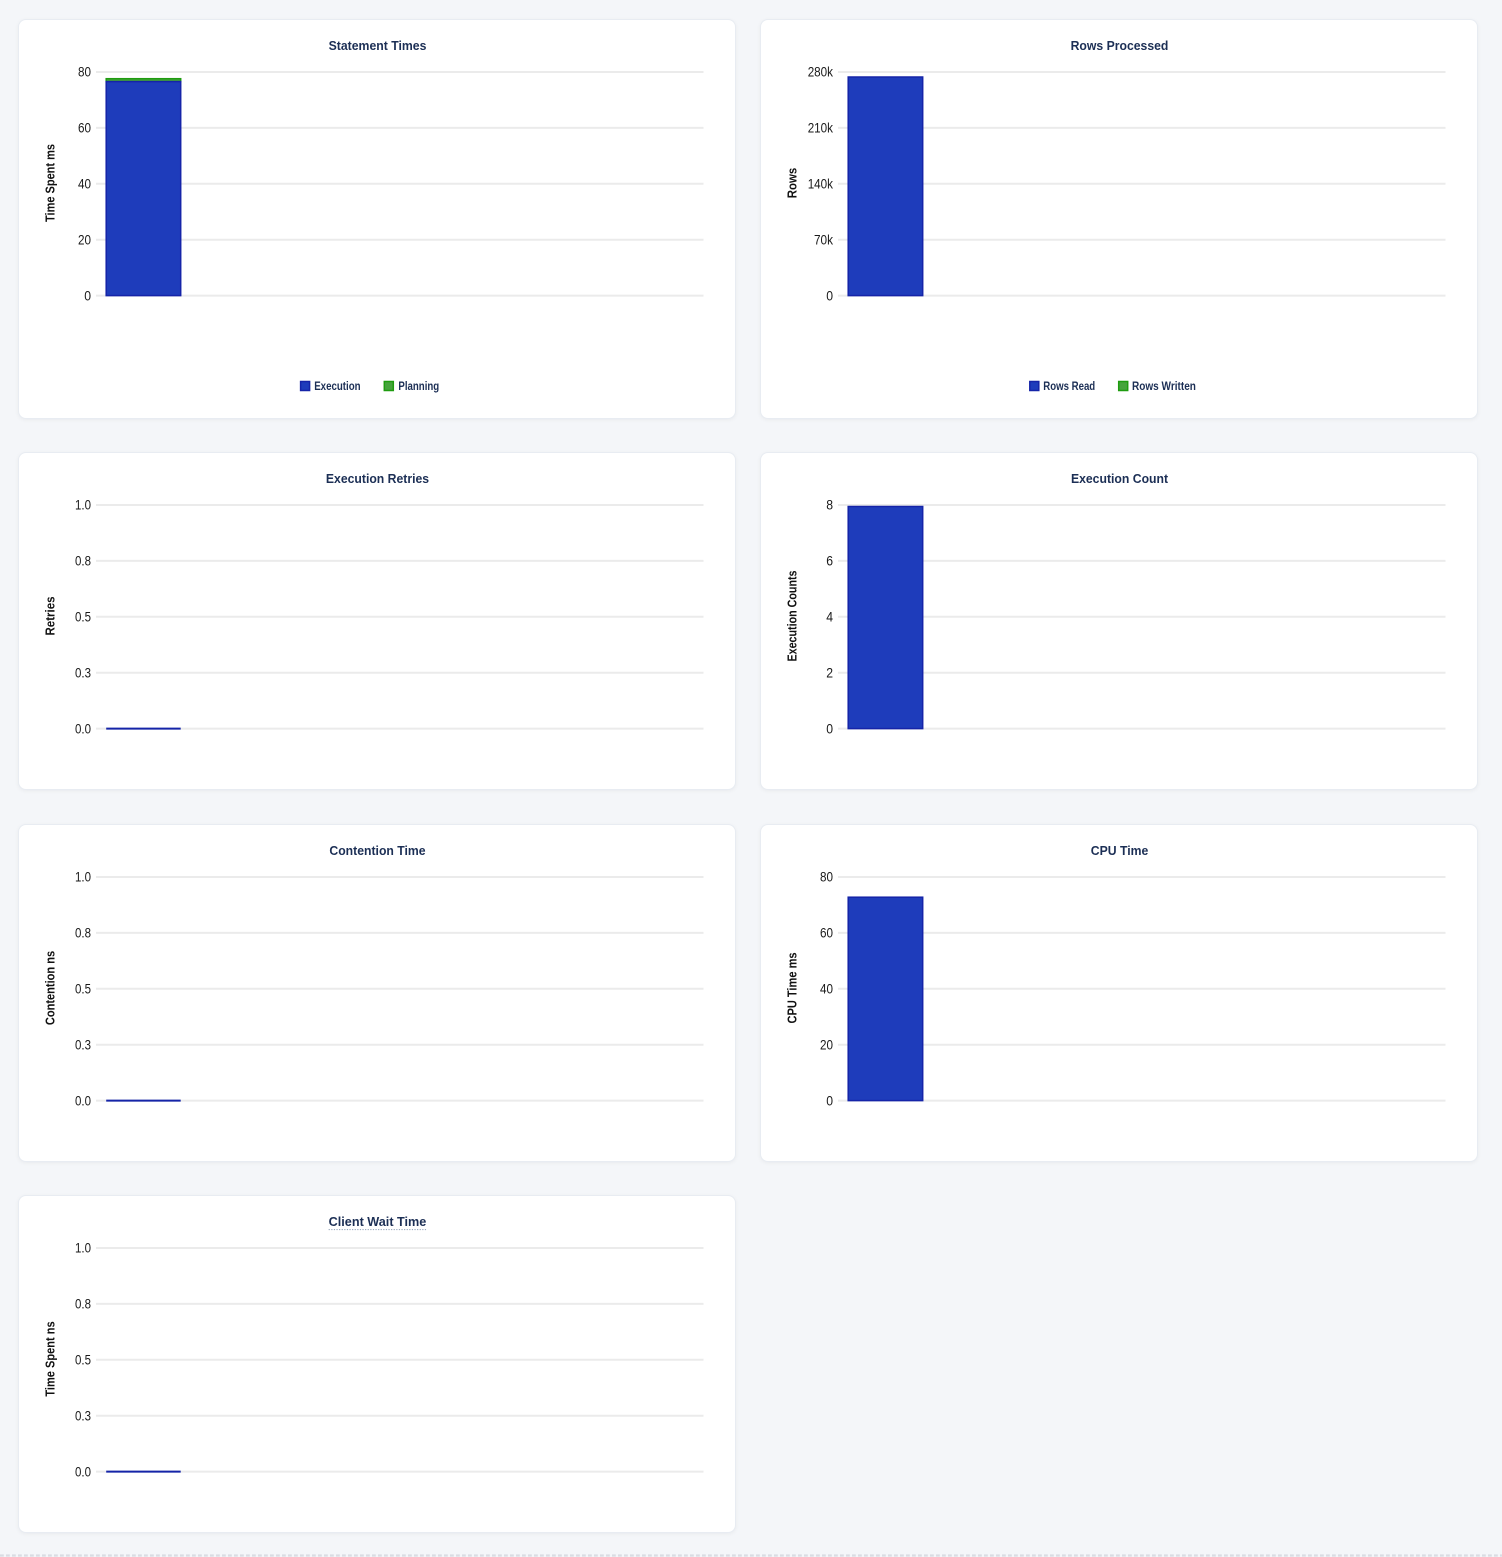 This screenshot has height=1557, width=1502. Describe the element at coordinates (49, 987) in the screenshot. I see `svg-text: Contention ns` at that location.